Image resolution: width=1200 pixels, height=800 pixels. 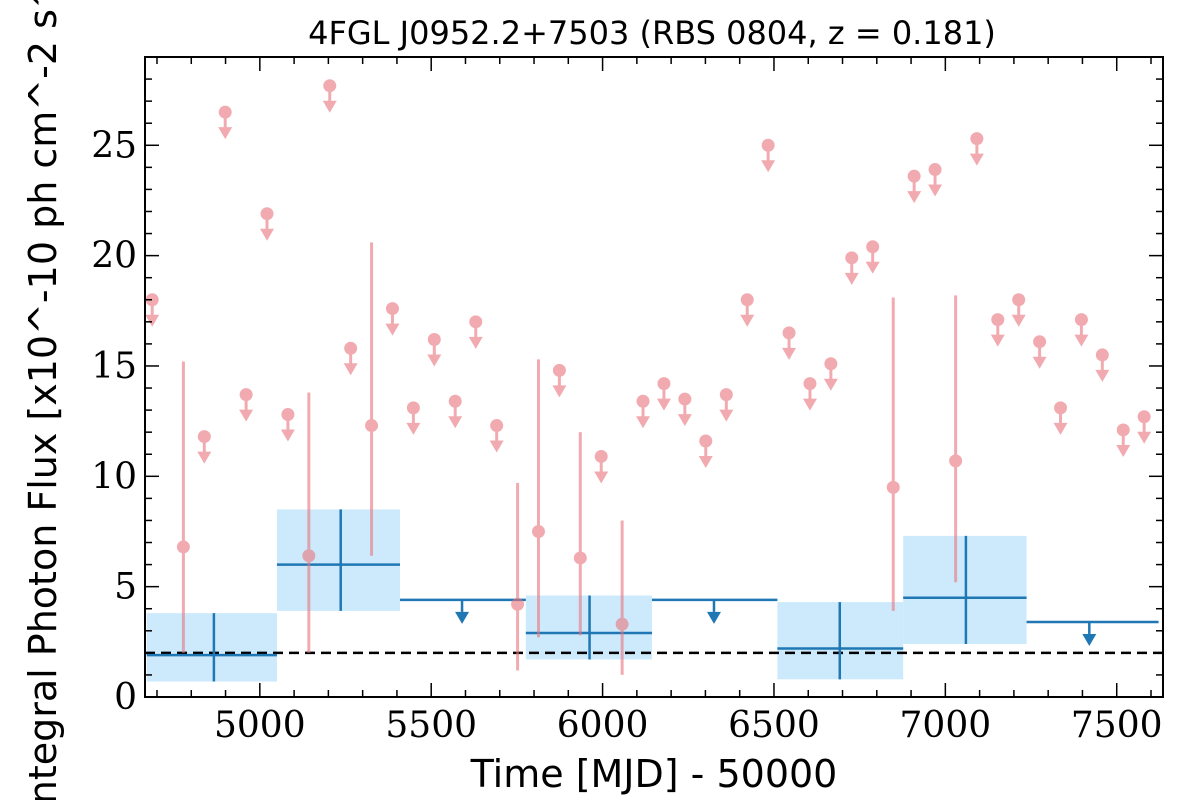 I want to click on y-tick-label: 25, so click(x=114, y=145).